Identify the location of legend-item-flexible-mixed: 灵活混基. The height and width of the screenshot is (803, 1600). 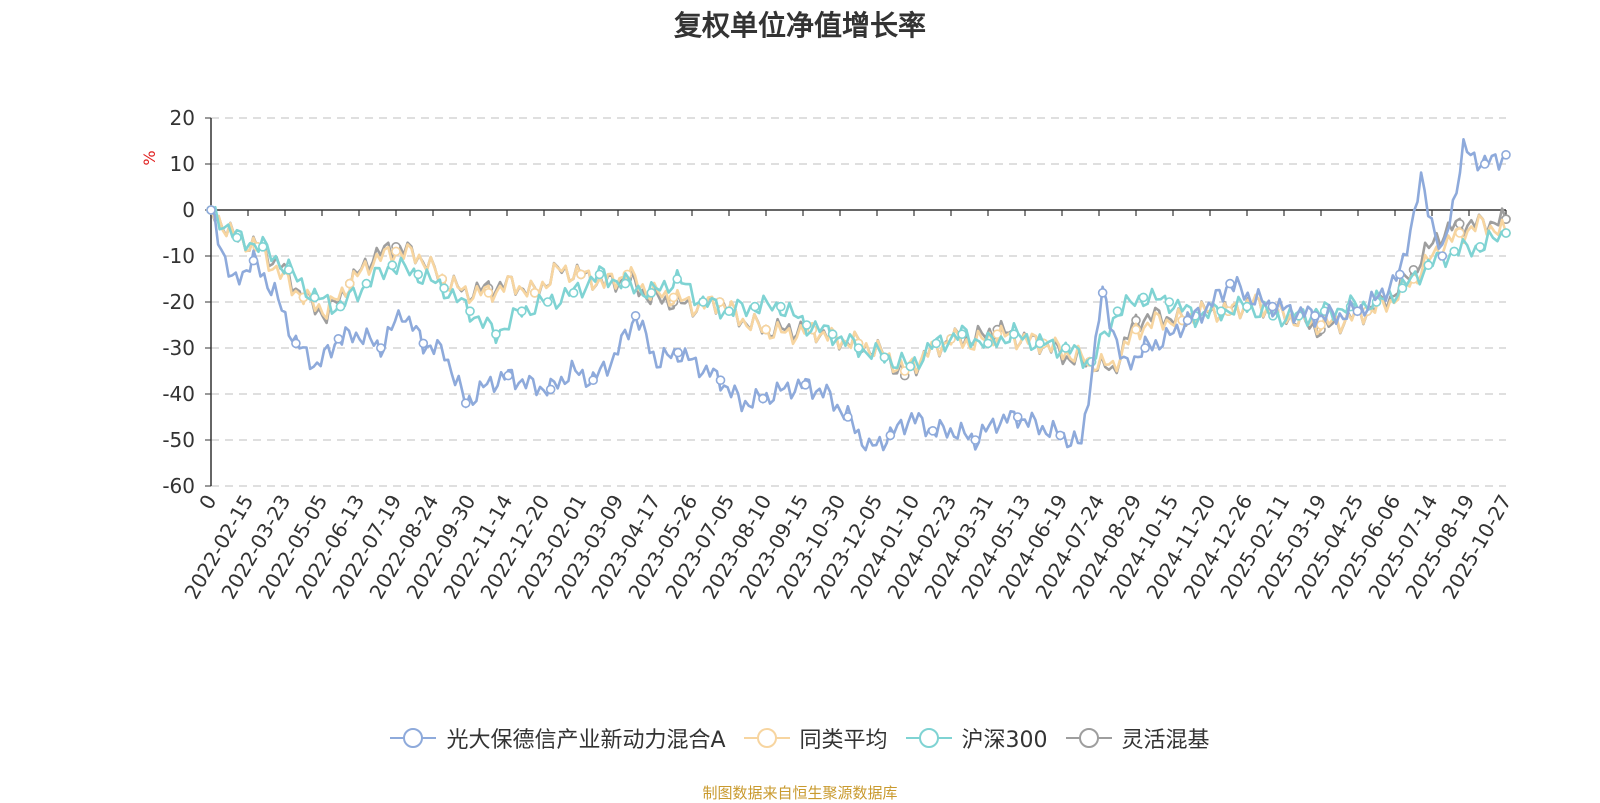
(1137, 738).